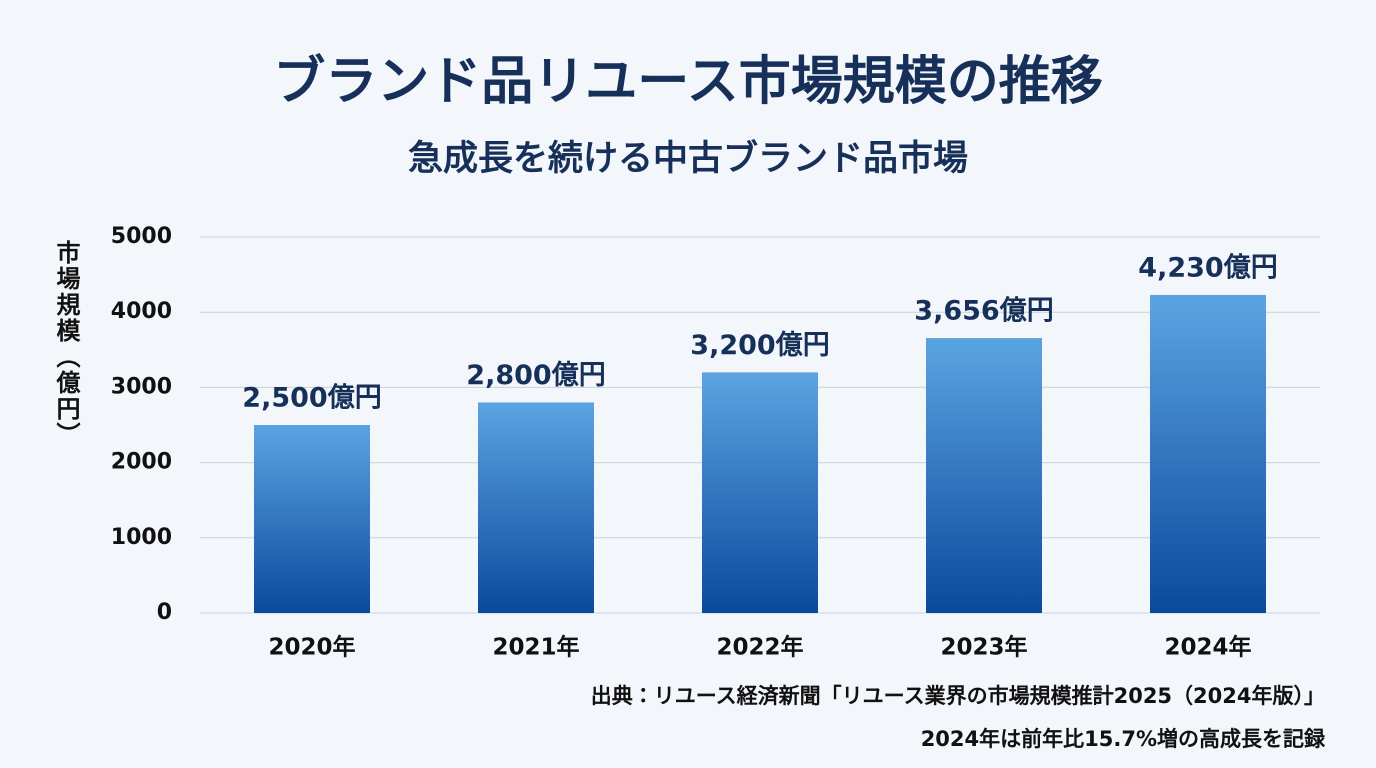 Image resolution: width=1376 pixels, height=768 pixels. Describe the element at coordinates (688, 158) in the screenshot. I see `chart-subtitle: 急成長を続ける中古ブランド品市場` at that location.